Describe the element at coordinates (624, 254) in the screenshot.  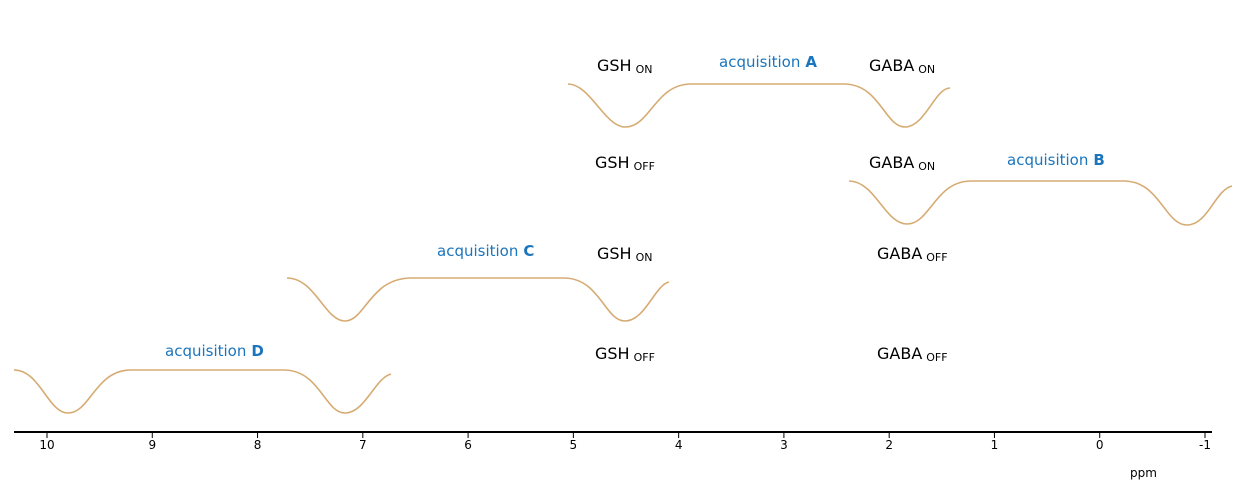
I see `acq-c-gsh-label: GSH ON` at that location.